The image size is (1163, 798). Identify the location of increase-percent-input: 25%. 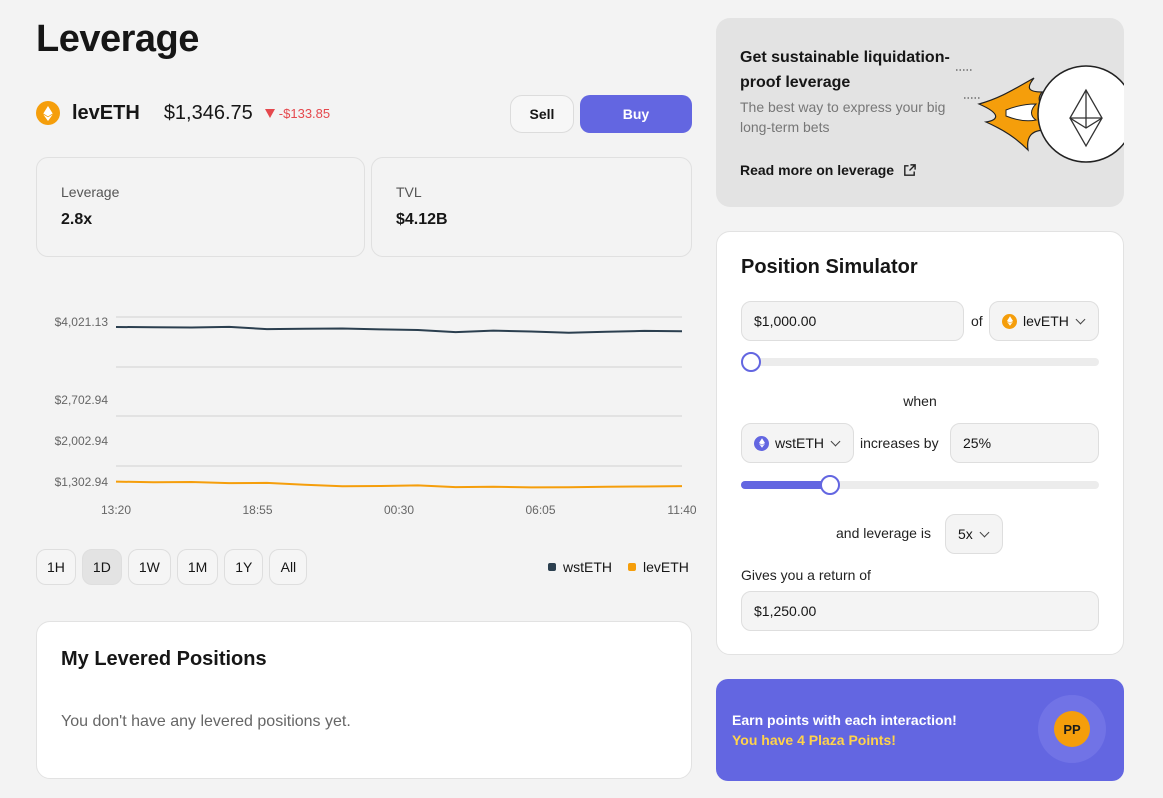
(1024, 443).